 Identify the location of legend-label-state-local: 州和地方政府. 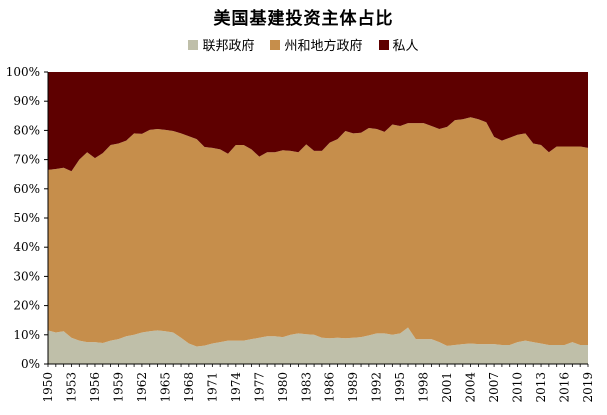
(323, 46).